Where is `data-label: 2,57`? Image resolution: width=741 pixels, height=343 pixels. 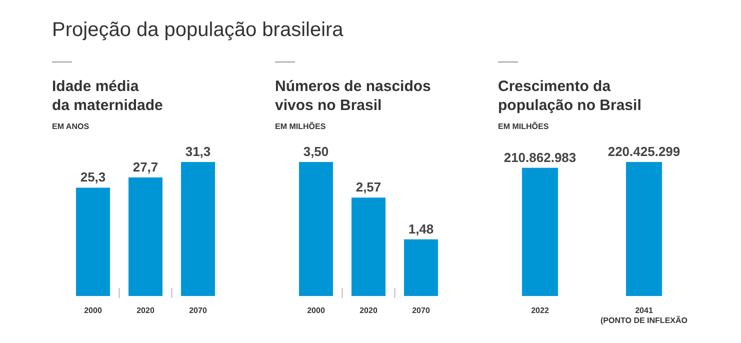
data-label: 2,57 is located at coordinates (369, 187).